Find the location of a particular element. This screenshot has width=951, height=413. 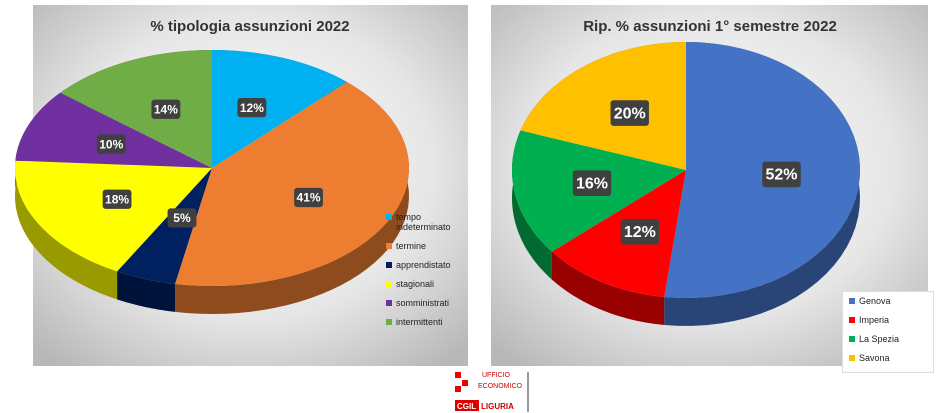

legend-label: somministrati is located at coordinates (423, 303).